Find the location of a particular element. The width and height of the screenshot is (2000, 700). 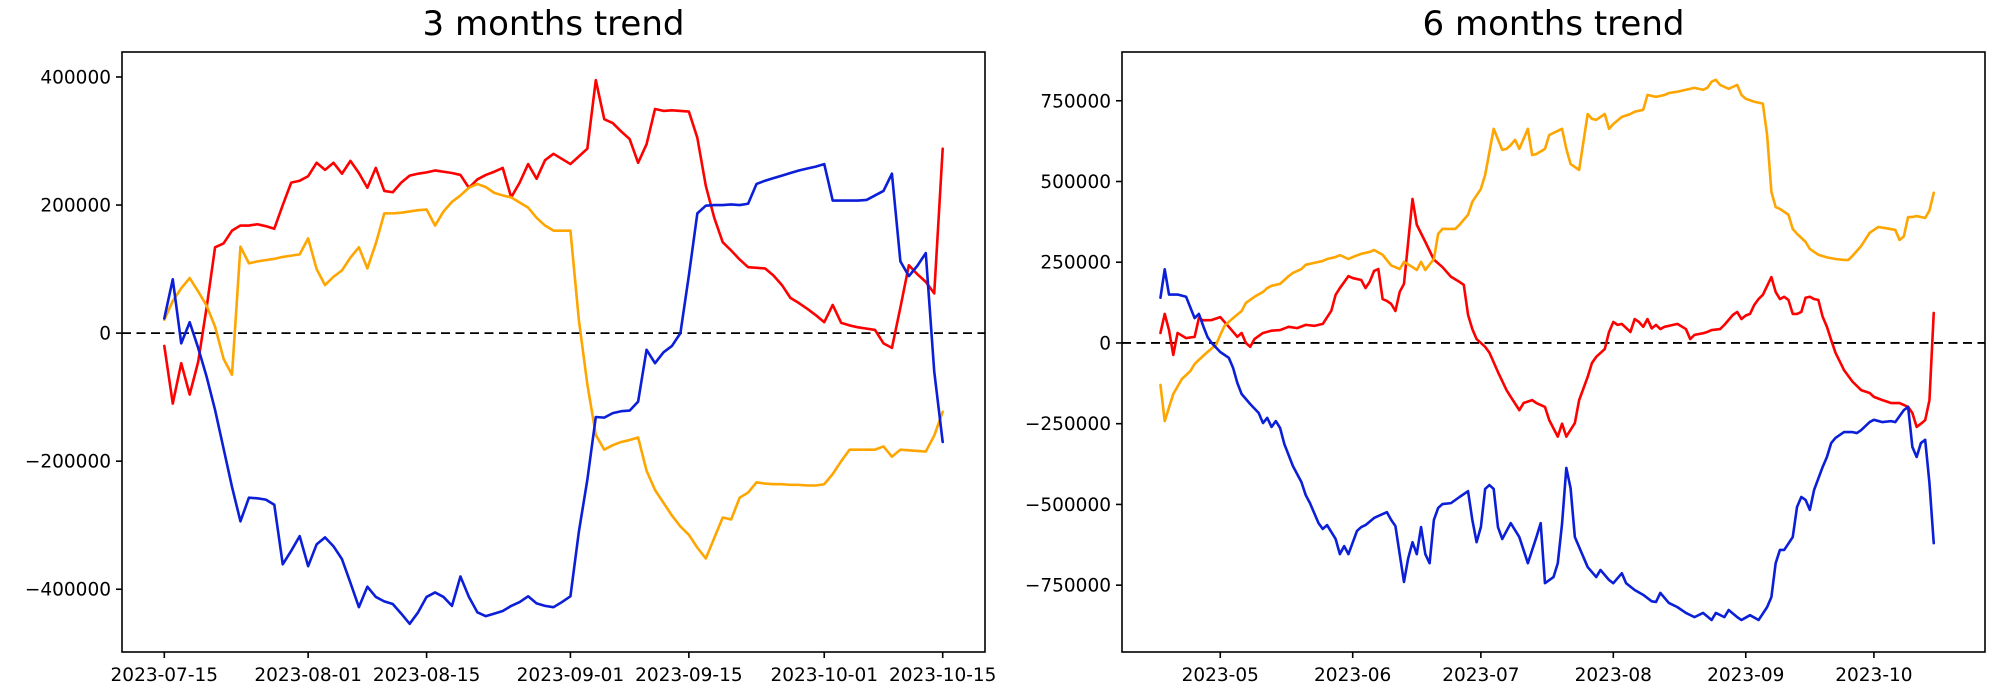

y-tick-label: −750000 is located at coordinates (1068, 586).